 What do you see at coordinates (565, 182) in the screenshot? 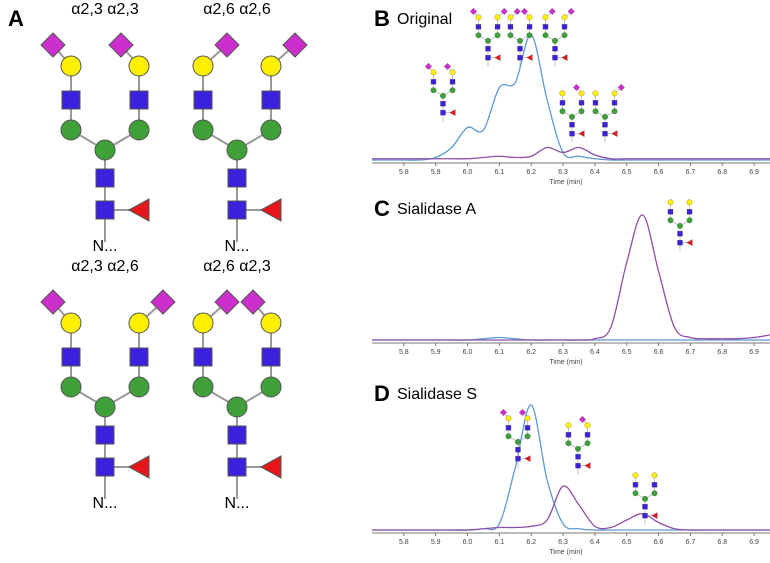
I see `x-axis-label: Time (min)` at bounding box center [565, 182].